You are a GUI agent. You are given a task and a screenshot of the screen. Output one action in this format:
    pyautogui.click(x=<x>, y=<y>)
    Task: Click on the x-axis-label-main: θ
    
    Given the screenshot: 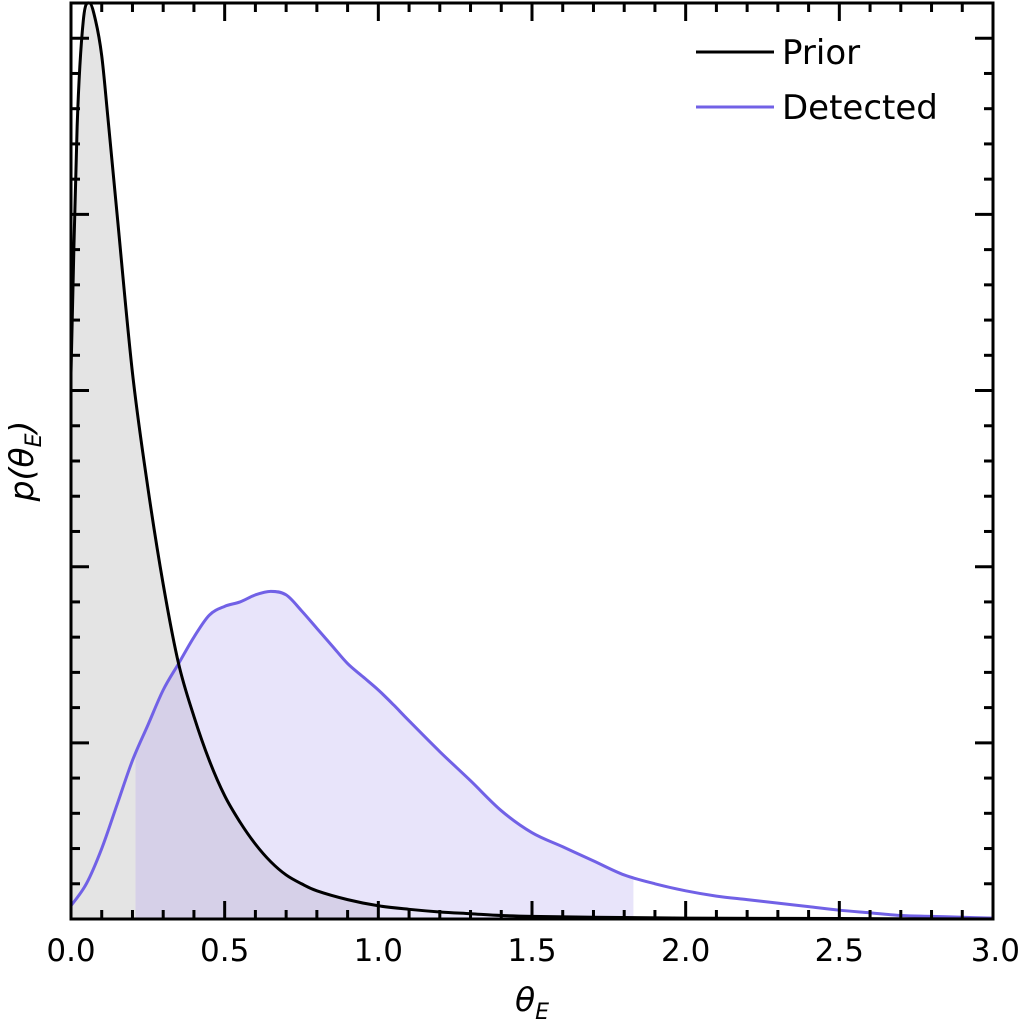 What is the action you would take?
    pyautogui.click(x=525, y=999)
    